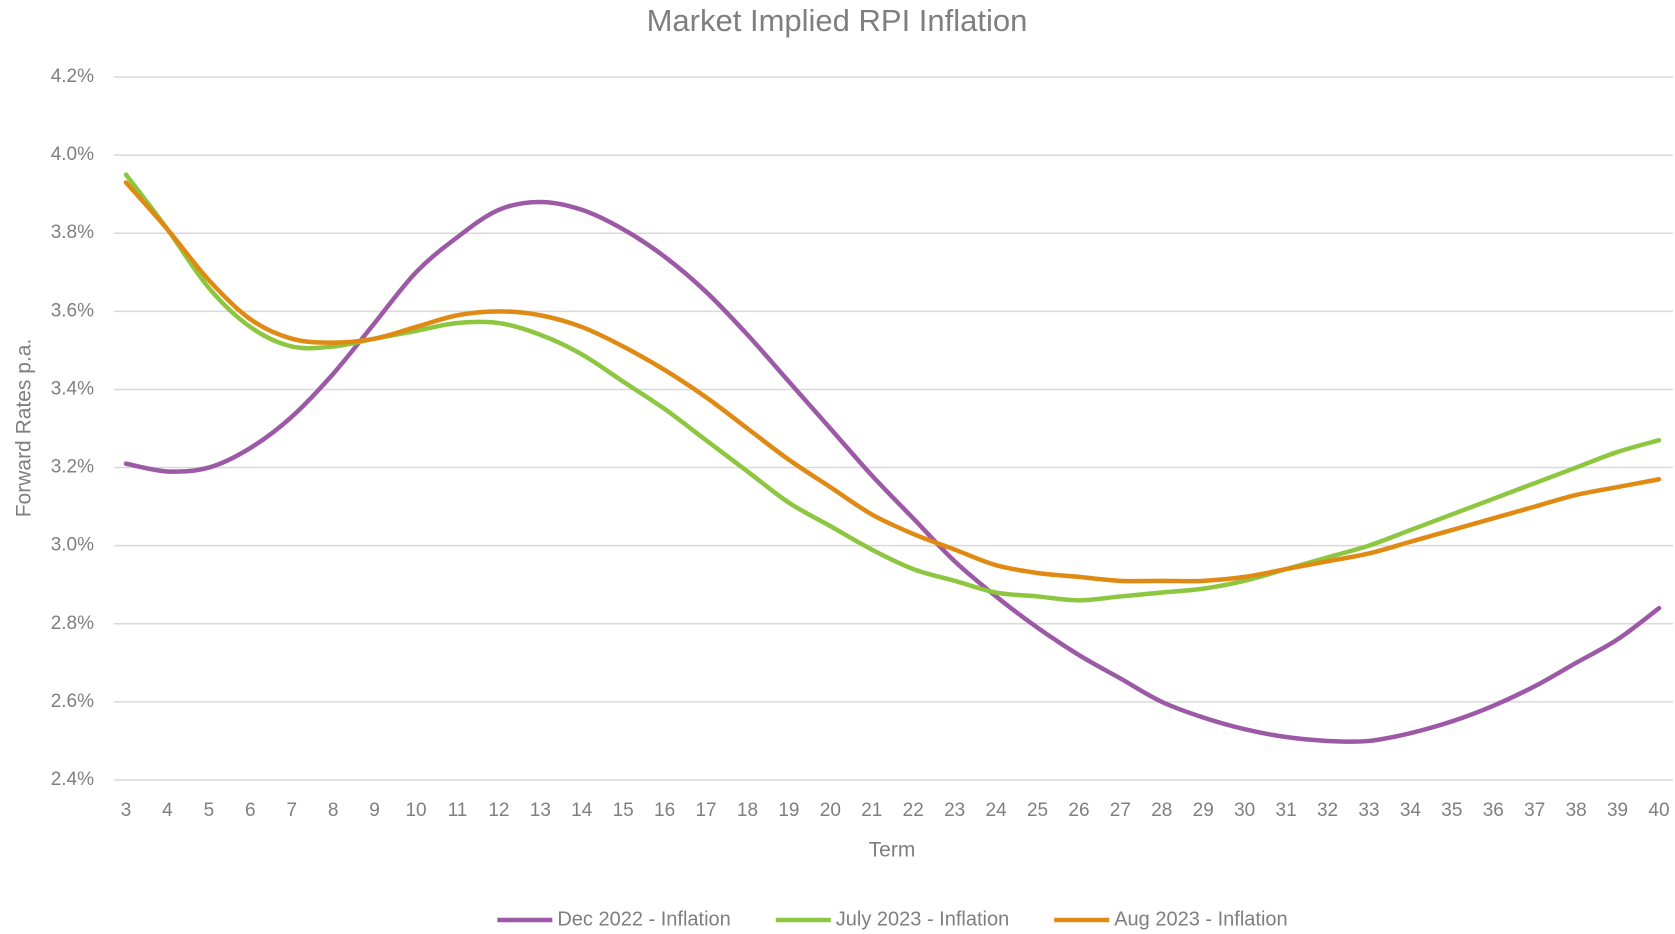 The image size is (1675, 934). What do you see at coordinates (374, 810) in the screenshot?
I see `x-tick-label: 9` at bounding box center [374, 810].